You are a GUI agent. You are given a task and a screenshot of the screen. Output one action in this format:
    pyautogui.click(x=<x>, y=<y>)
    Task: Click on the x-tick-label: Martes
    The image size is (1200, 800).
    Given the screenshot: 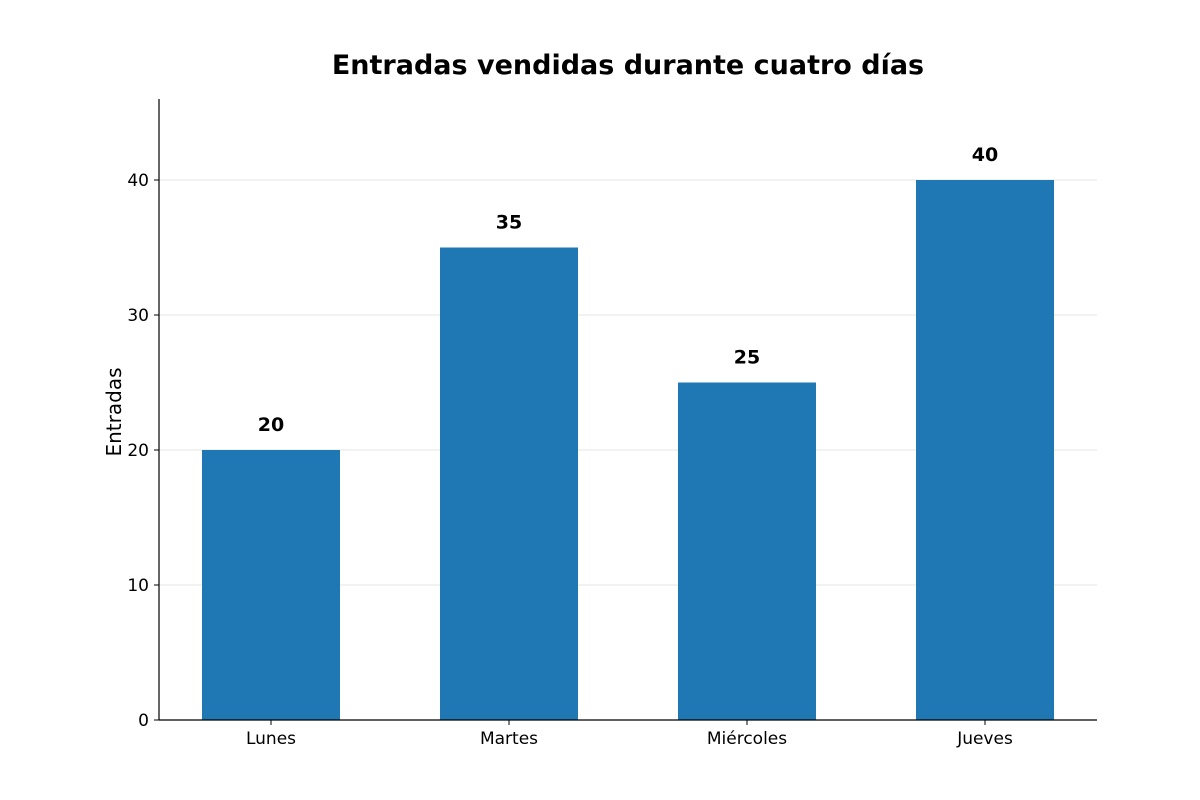 What is the action you would take?
    pyautogui.click(x=509, y=739)
    